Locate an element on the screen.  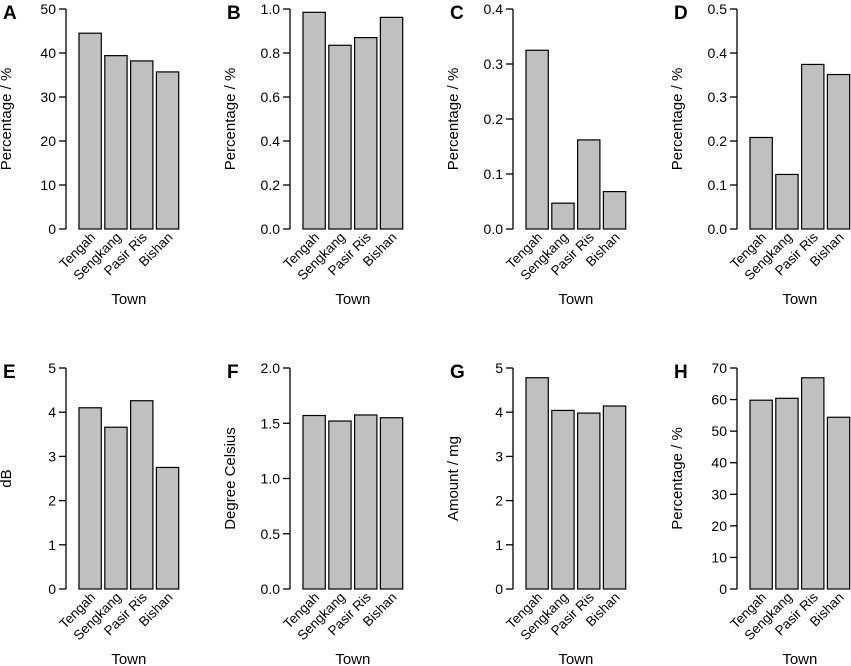
y-tick-label: 70 is located at coordinates (719, 368).